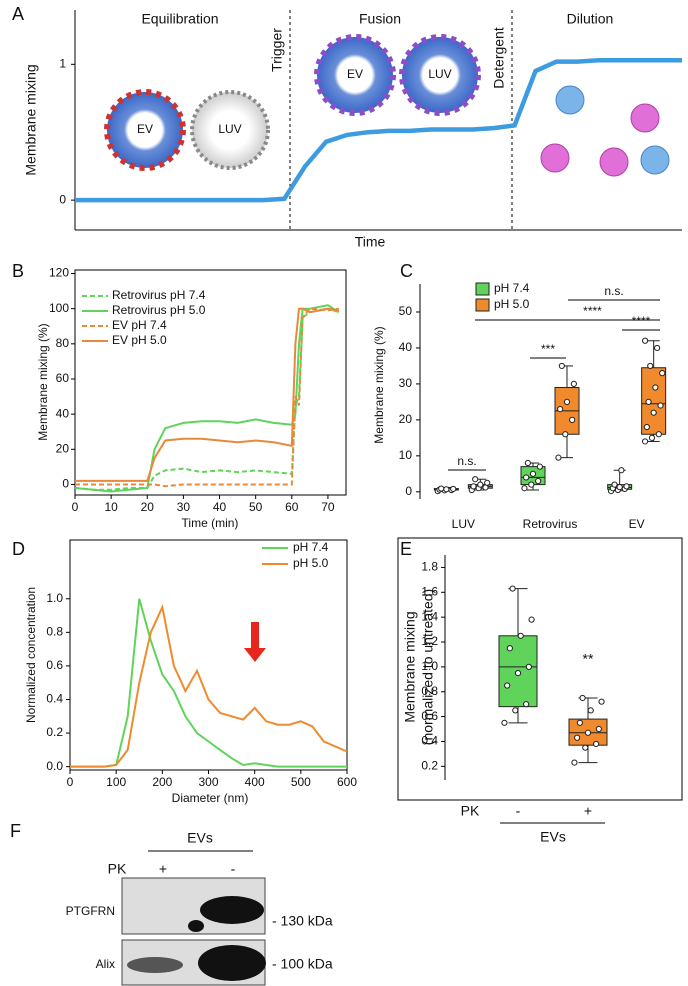 Image resolution: width=688 pixels, height=986 pixels. What do you see at coordinates (117, 869) in the screenshot?
I see `row-label: PK` at bounding box center [117, 869].